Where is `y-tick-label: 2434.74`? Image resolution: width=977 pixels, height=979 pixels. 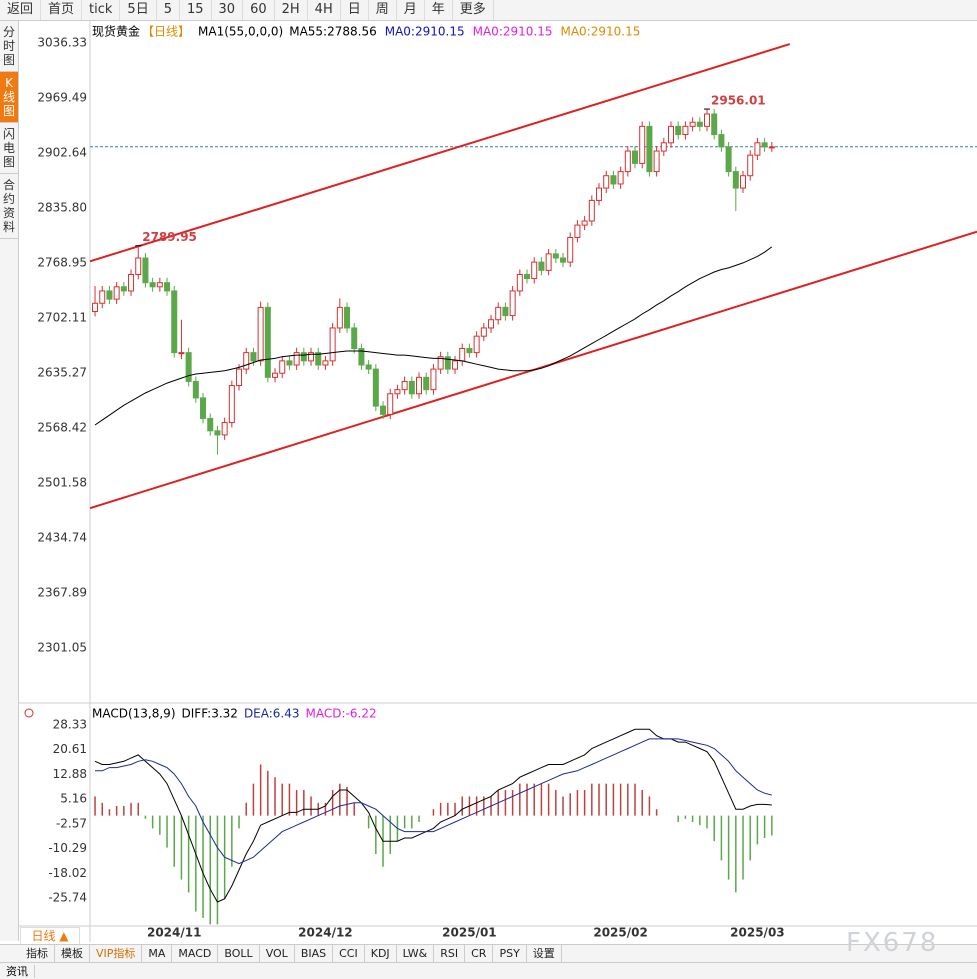 y-tick-label: 2434.74 is located at coordinates (62, 537).